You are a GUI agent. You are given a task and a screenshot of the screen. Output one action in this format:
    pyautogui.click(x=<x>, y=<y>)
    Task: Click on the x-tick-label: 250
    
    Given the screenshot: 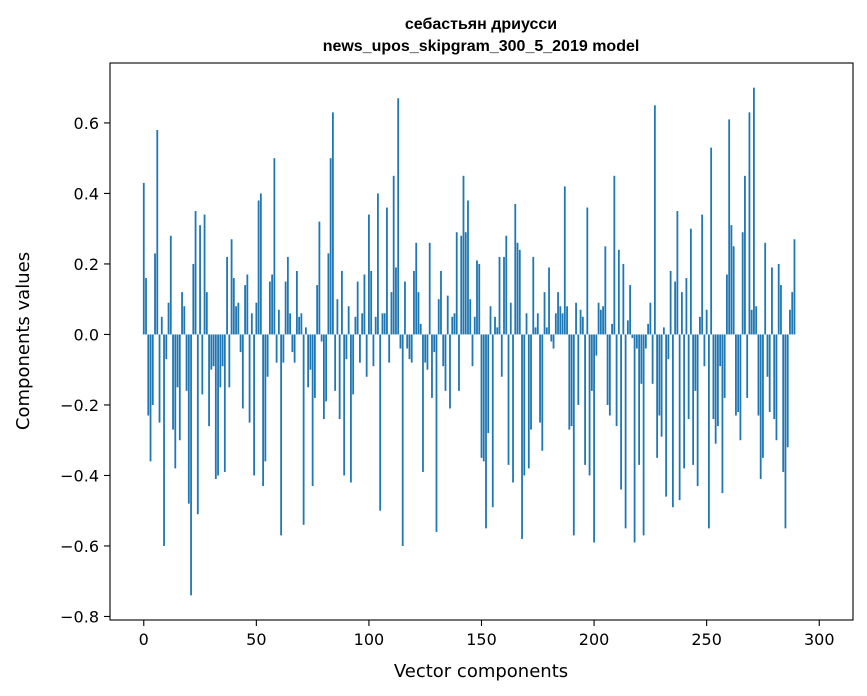 What is the action you would take?
    pyautogui.click(x=706, y=639)
    